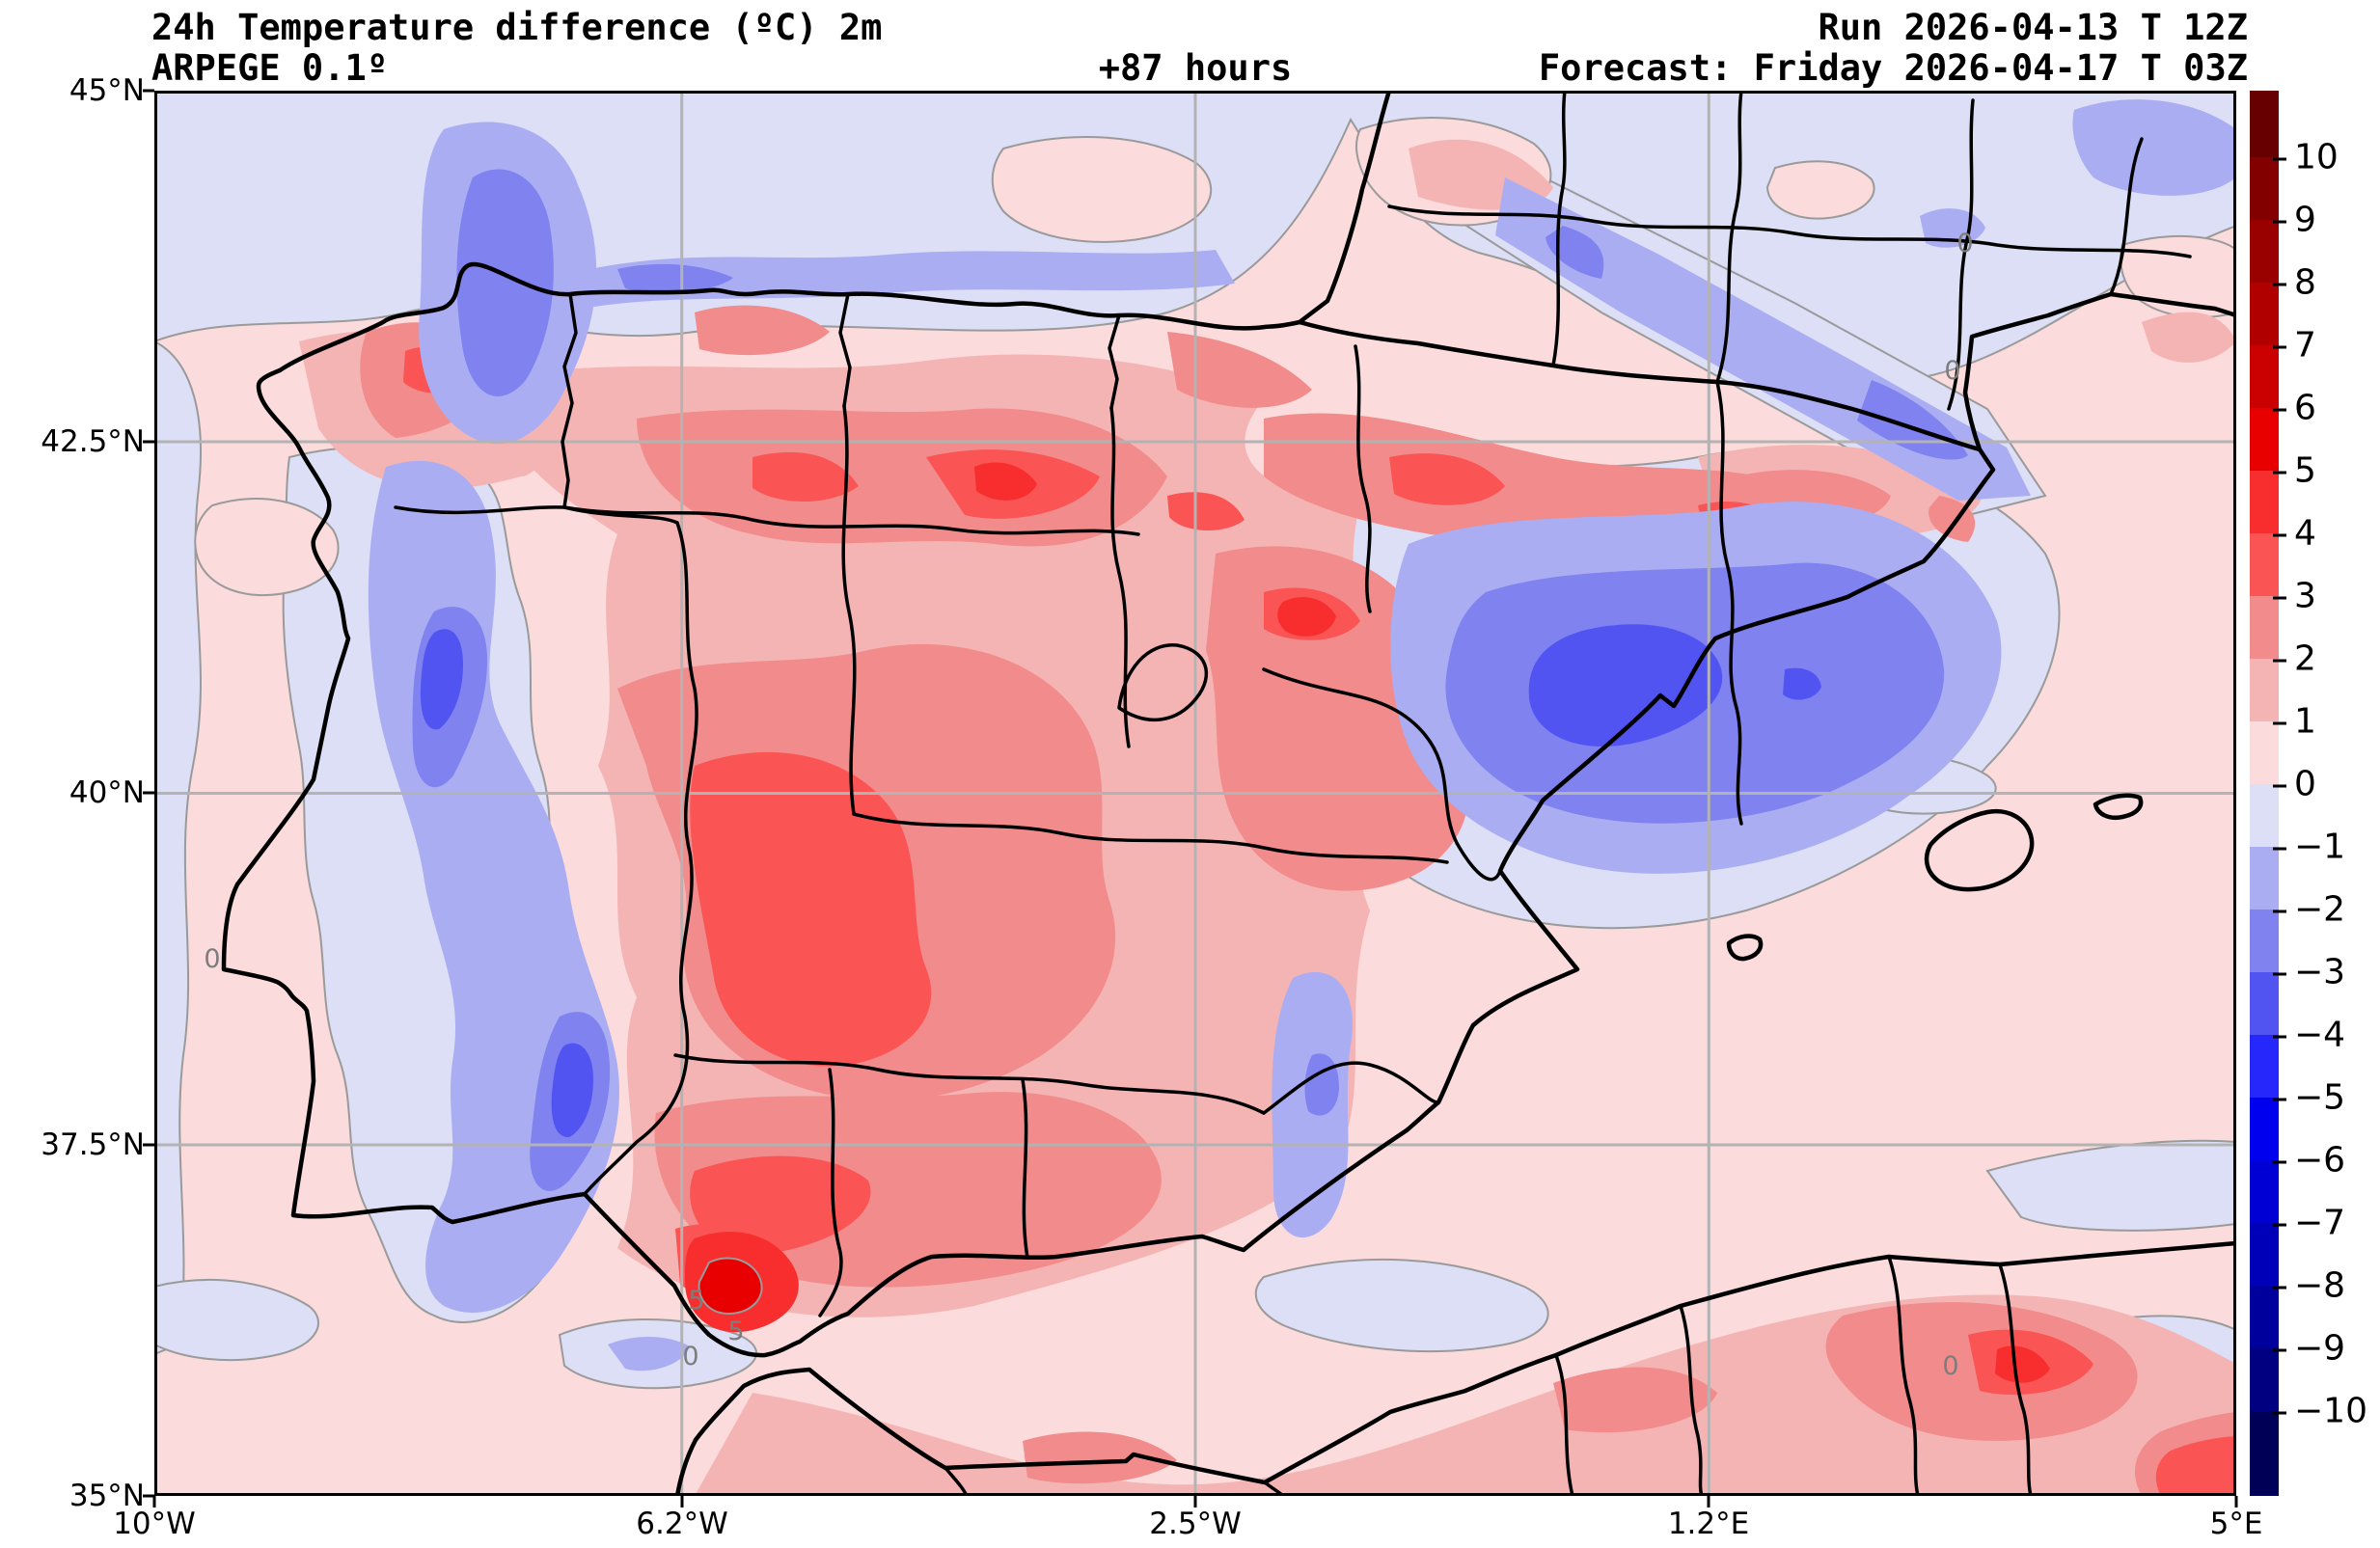  Describe the element at coordinates (682, 1524) in the screenshot. I see `lon-tick-label: 6.2°W` at that location.